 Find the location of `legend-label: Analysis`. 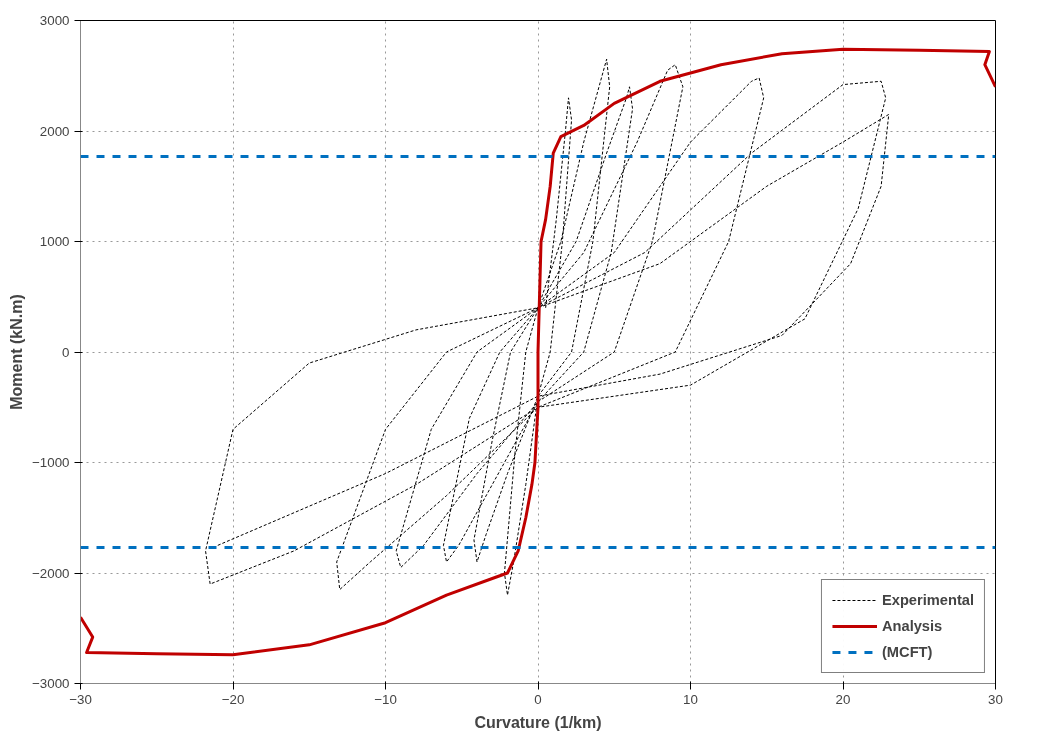

legend-label: Analysis is located at coordinates (912, 626).